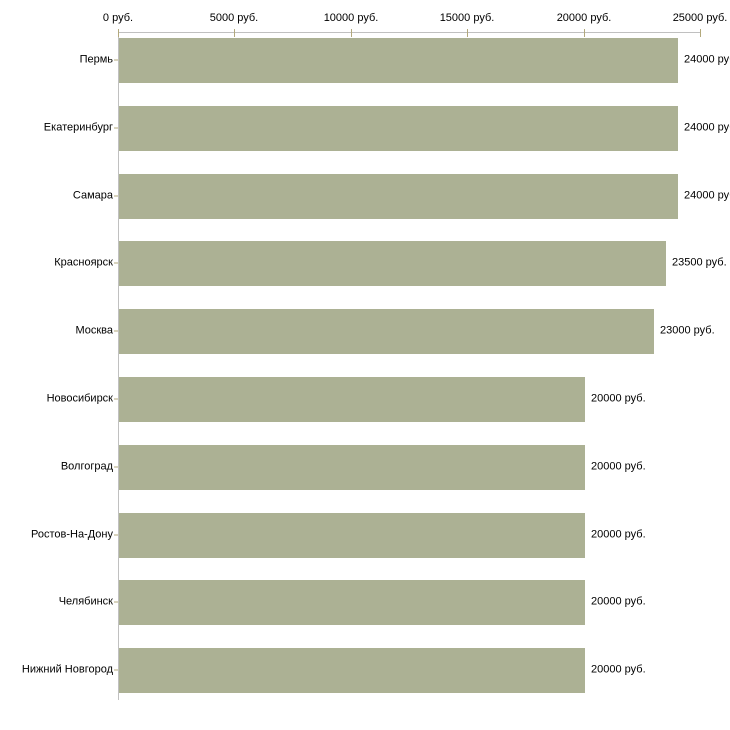 This screenshot has width=730, height=730. What do you see at coordinates (409, 32) in the screenshot?
I see `x-axis-line` at bounding box center [409, 32].